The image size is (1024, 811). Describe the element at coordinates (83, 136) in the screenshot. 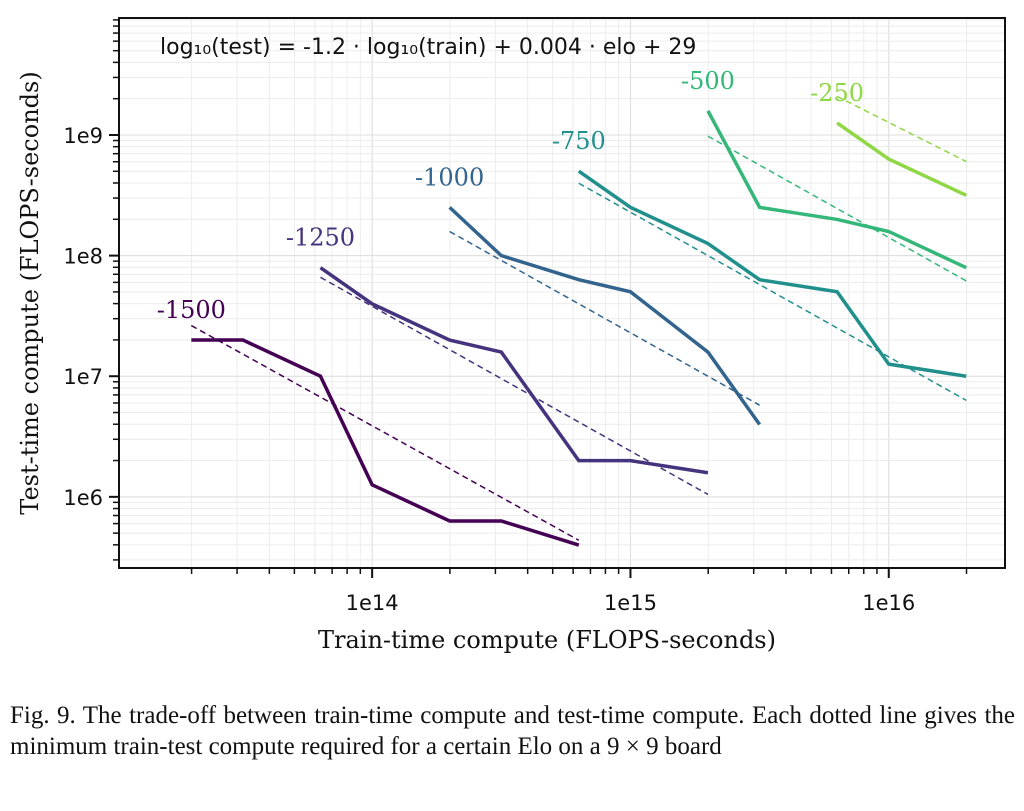

I see `y-tick-label: 1e9` at that location.